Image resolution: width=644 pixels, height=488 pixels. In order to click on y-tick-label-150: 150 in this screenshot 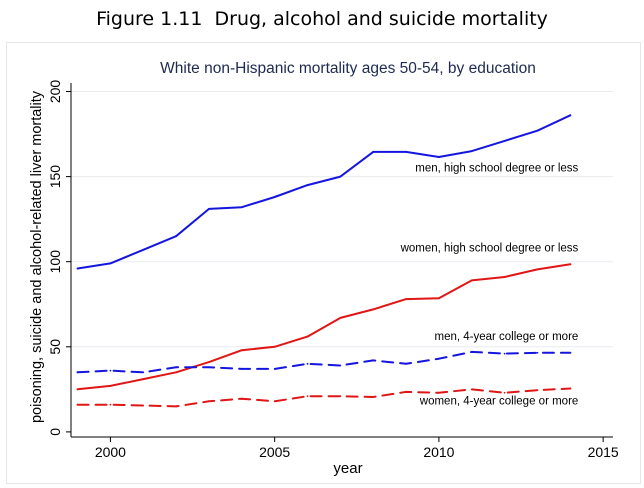, I will do `click(55, 177)`.